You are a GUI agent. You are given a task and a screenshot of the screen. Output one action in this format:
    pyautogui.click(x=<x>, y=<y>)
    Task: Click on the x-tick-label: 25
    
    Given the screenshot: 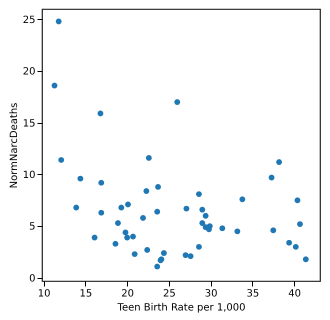 What is the action you would take?
    pyautogui.click(x=169, y=294)
    